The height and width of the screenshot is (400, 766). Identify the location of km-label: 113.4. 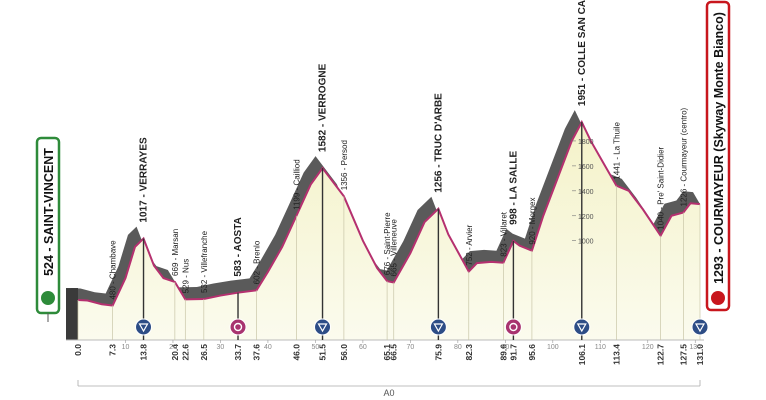
(616, 354).